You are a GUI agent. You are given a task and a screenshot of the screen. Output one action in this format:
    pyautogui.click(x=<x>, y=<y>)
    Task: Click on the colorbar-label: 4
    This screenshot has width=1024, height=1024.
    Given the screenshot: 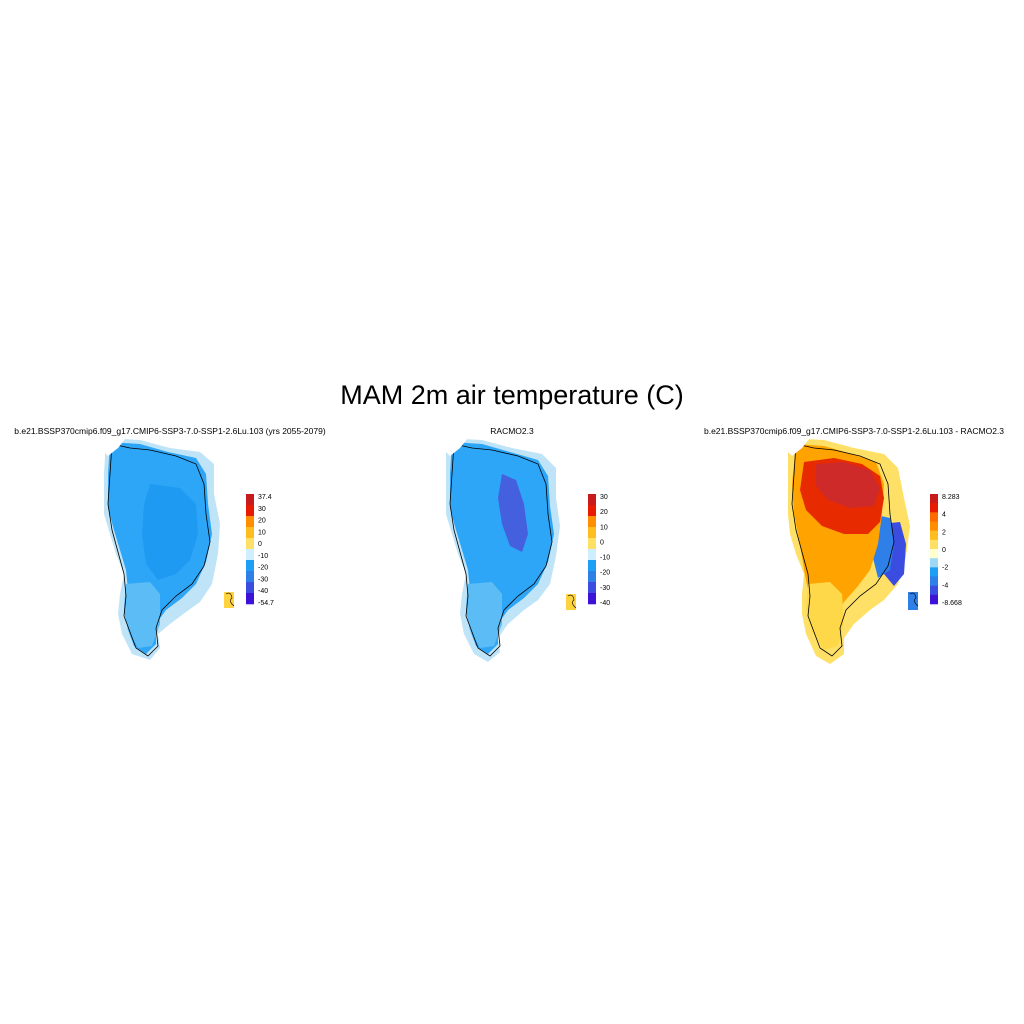 What is the action you would take?
    pyautogui.click(x=944, y=515)
    